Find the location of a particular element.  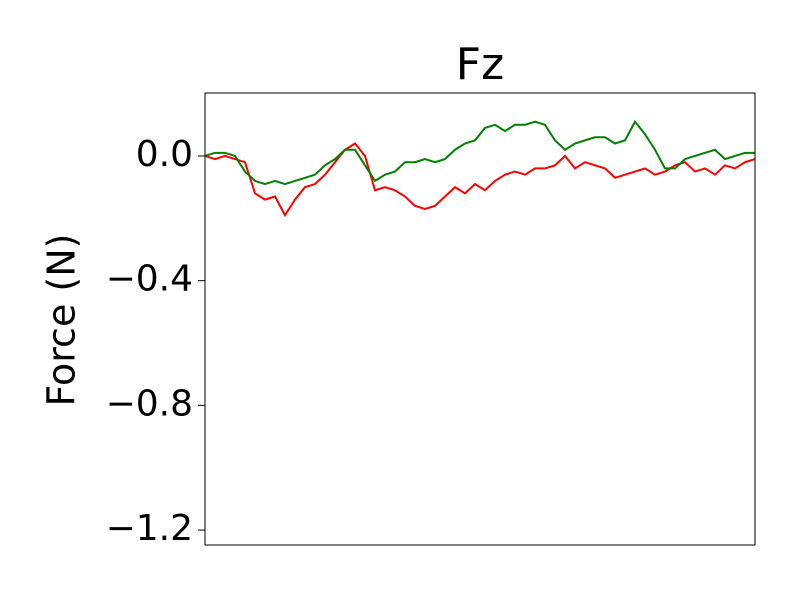

chart-title: Fz is located at coordinates (480, 64).